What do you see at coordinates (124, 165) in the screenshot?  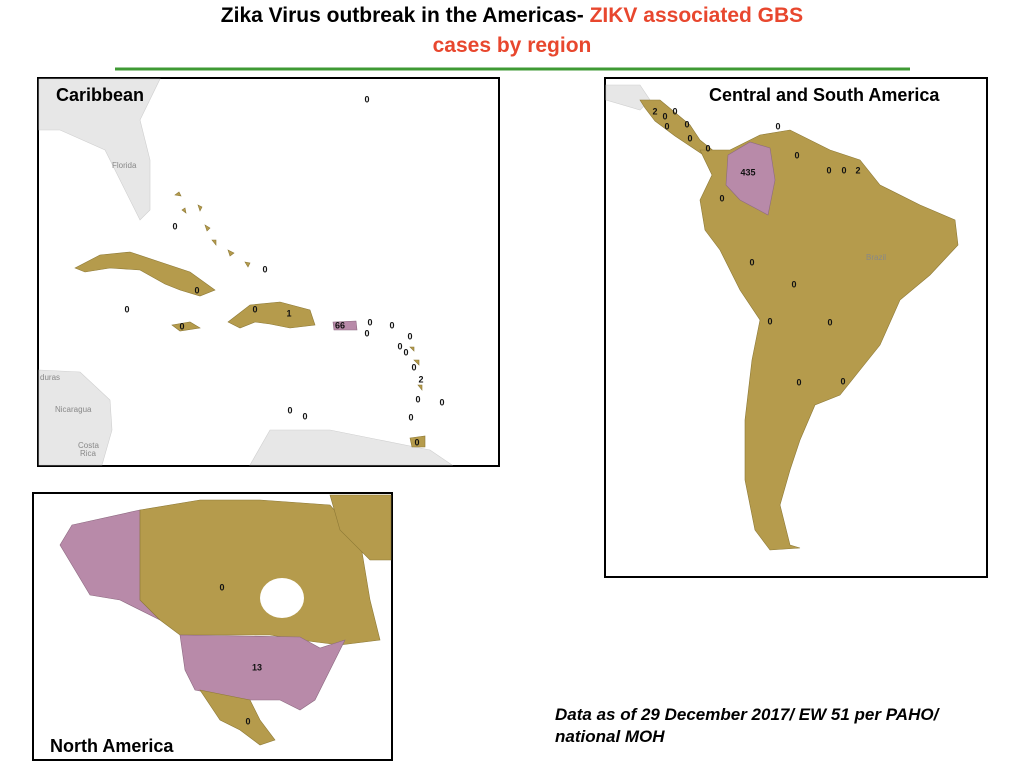 I see `place-label: Florida` at bounding box center [124, 165].